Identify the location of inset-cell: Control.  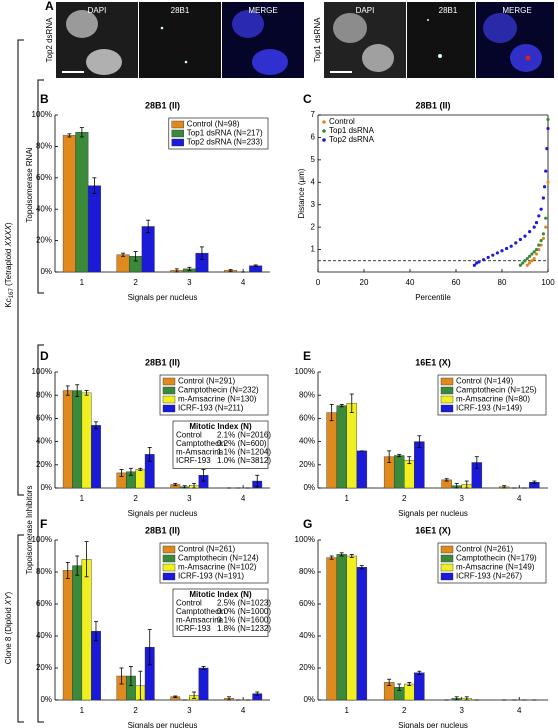
(189, 435).